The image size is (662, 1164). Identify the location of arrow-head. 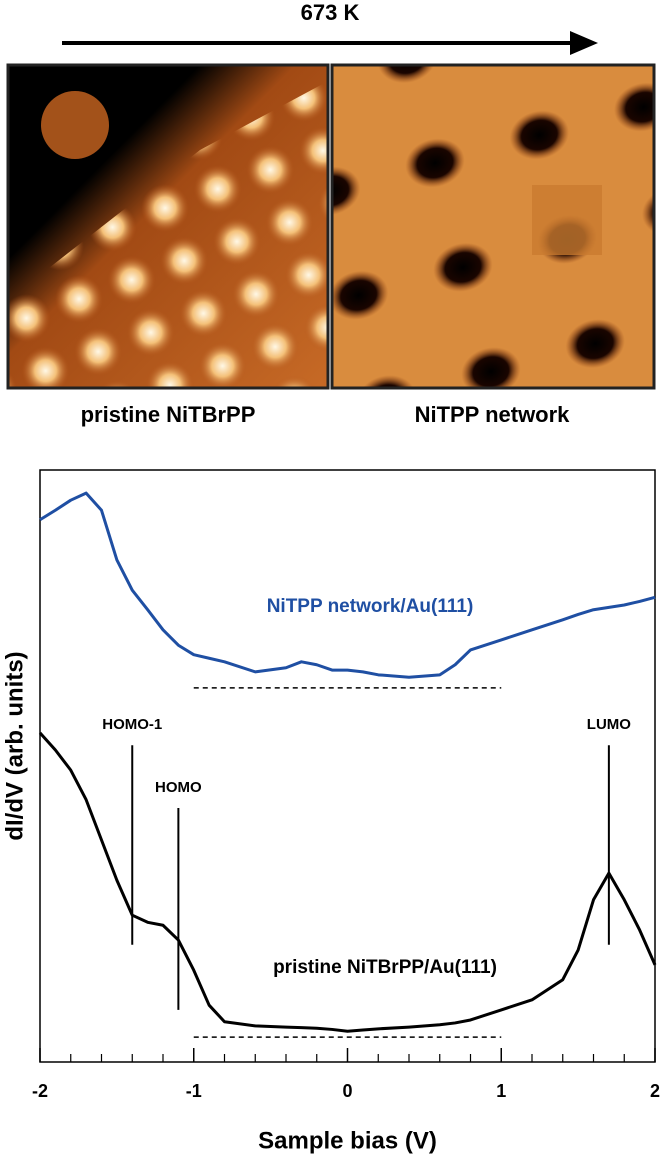
(584, 43).